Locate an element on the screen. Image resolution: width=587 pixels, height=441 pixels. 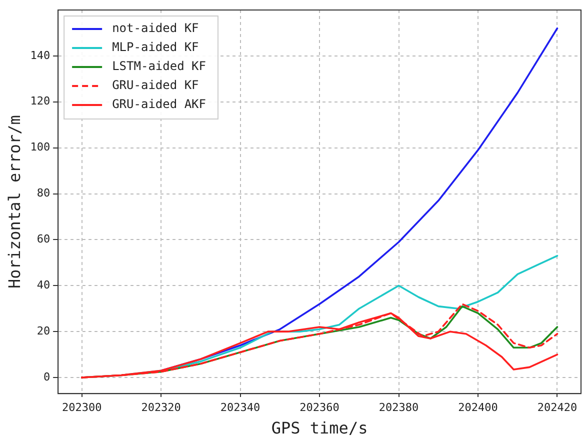
y-tick-label: 40 is located at coordinates (43, 285).